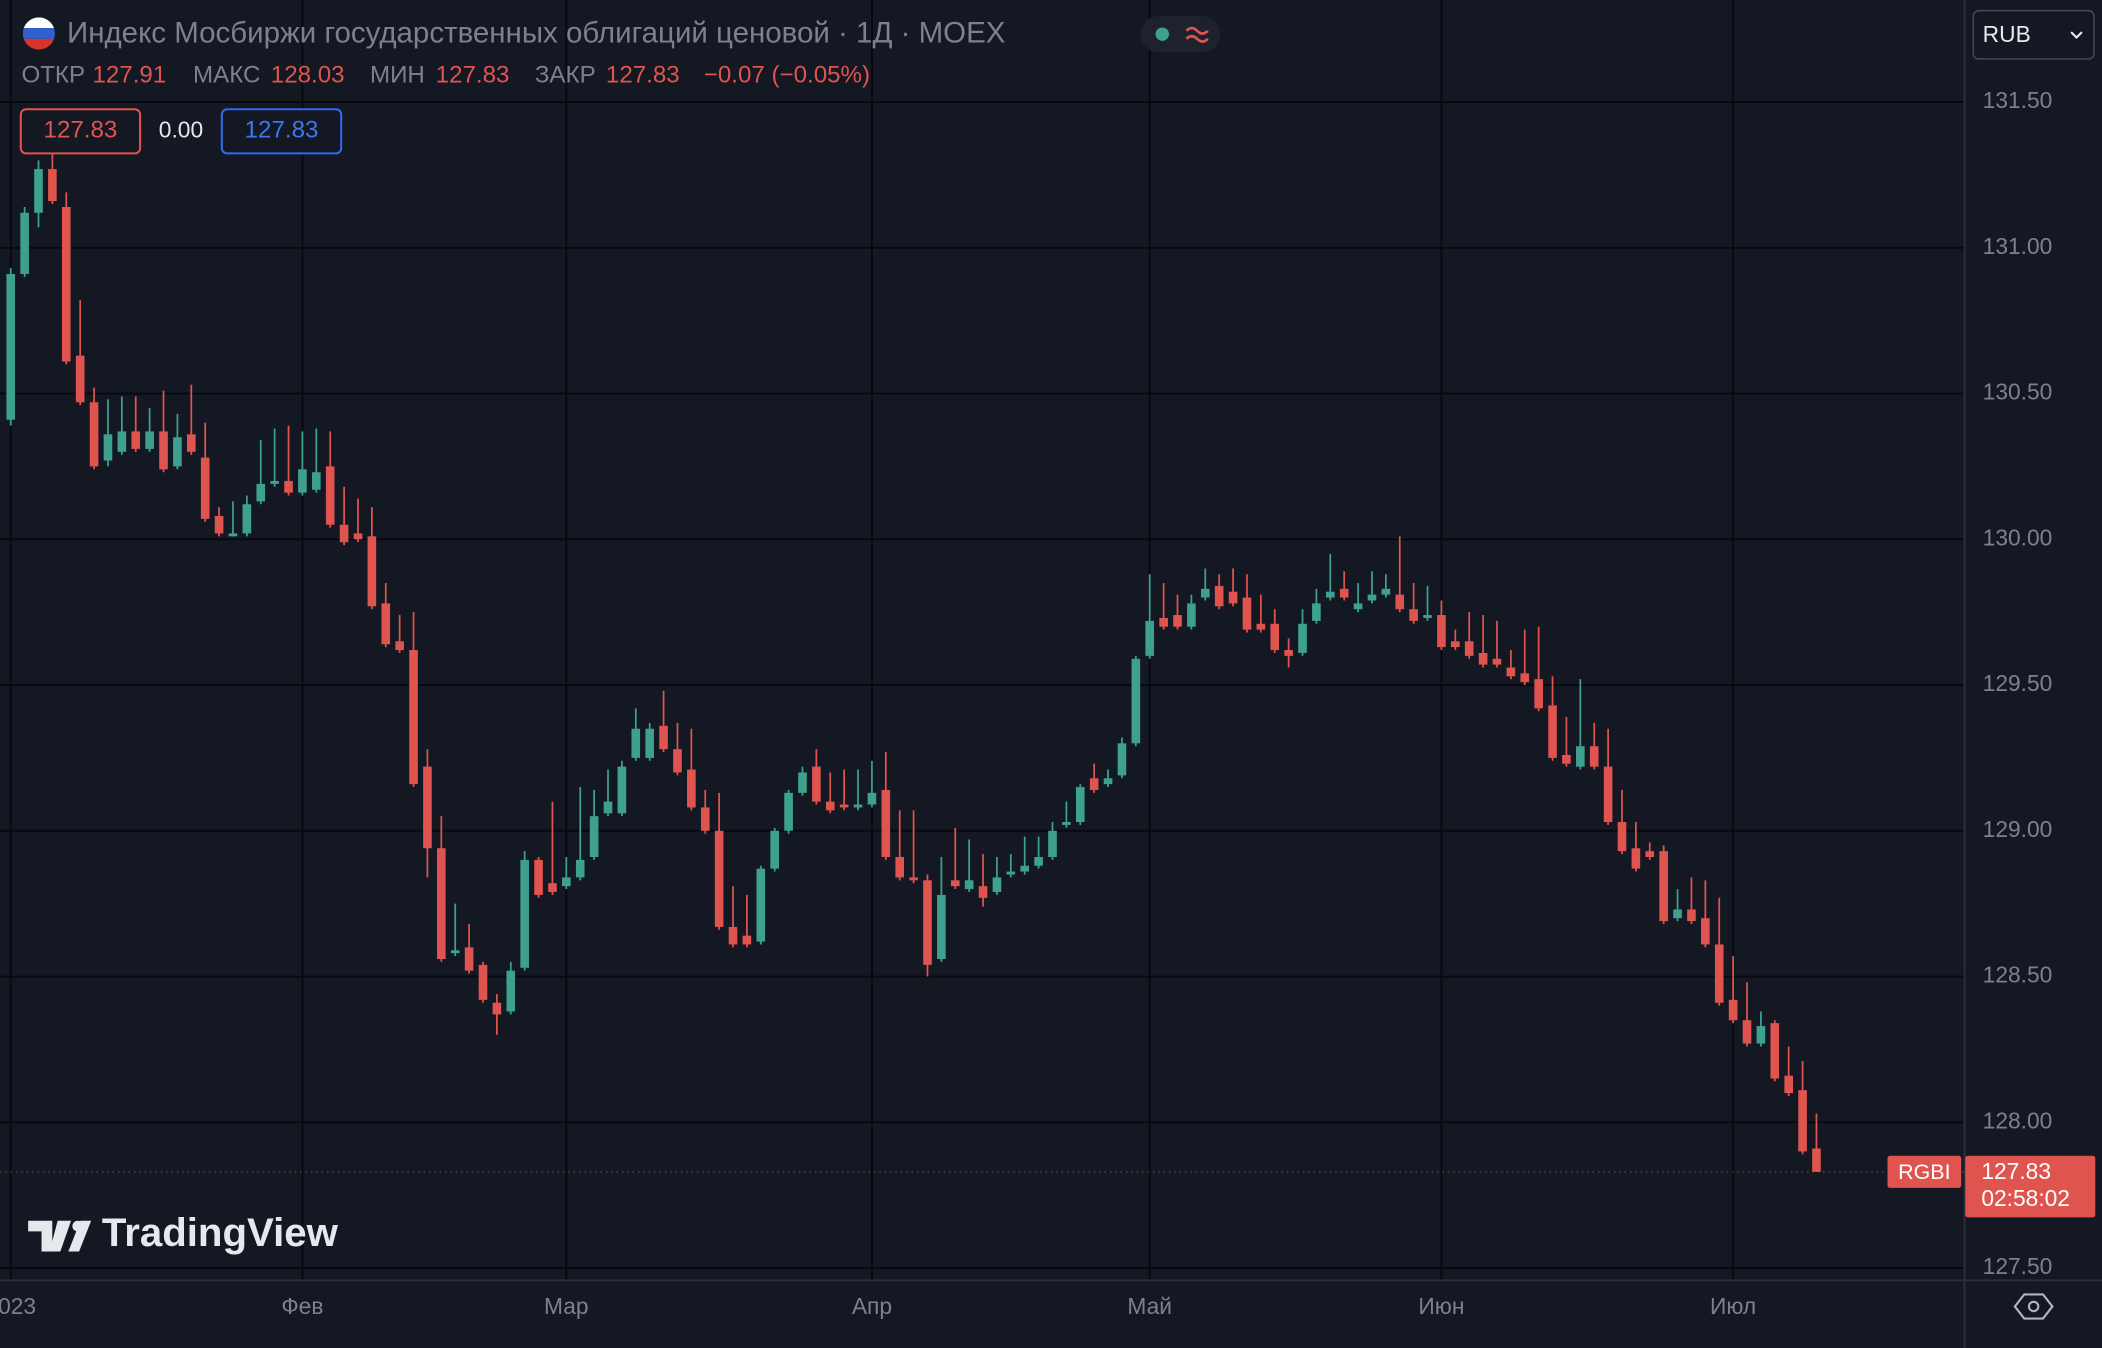 The image size is (2102, 1348). Describe the element at coordinates (1441, 1306) in the screenshot. I see `x-tick-label: Июн` at that location.